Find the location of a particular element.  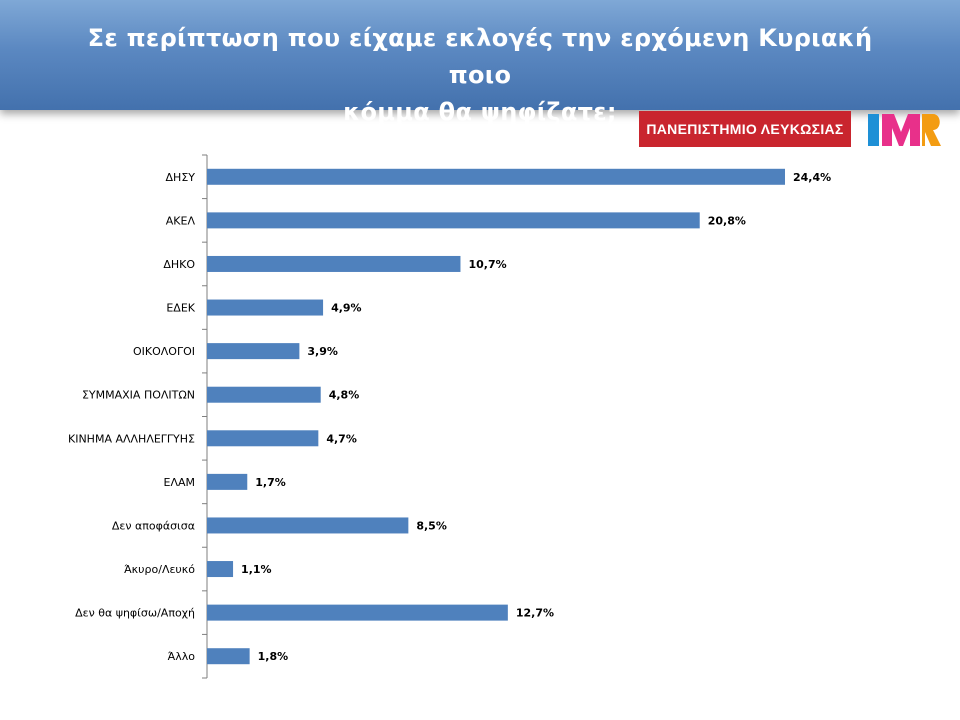

imr-letter-i is located at coordinates (873, 130).